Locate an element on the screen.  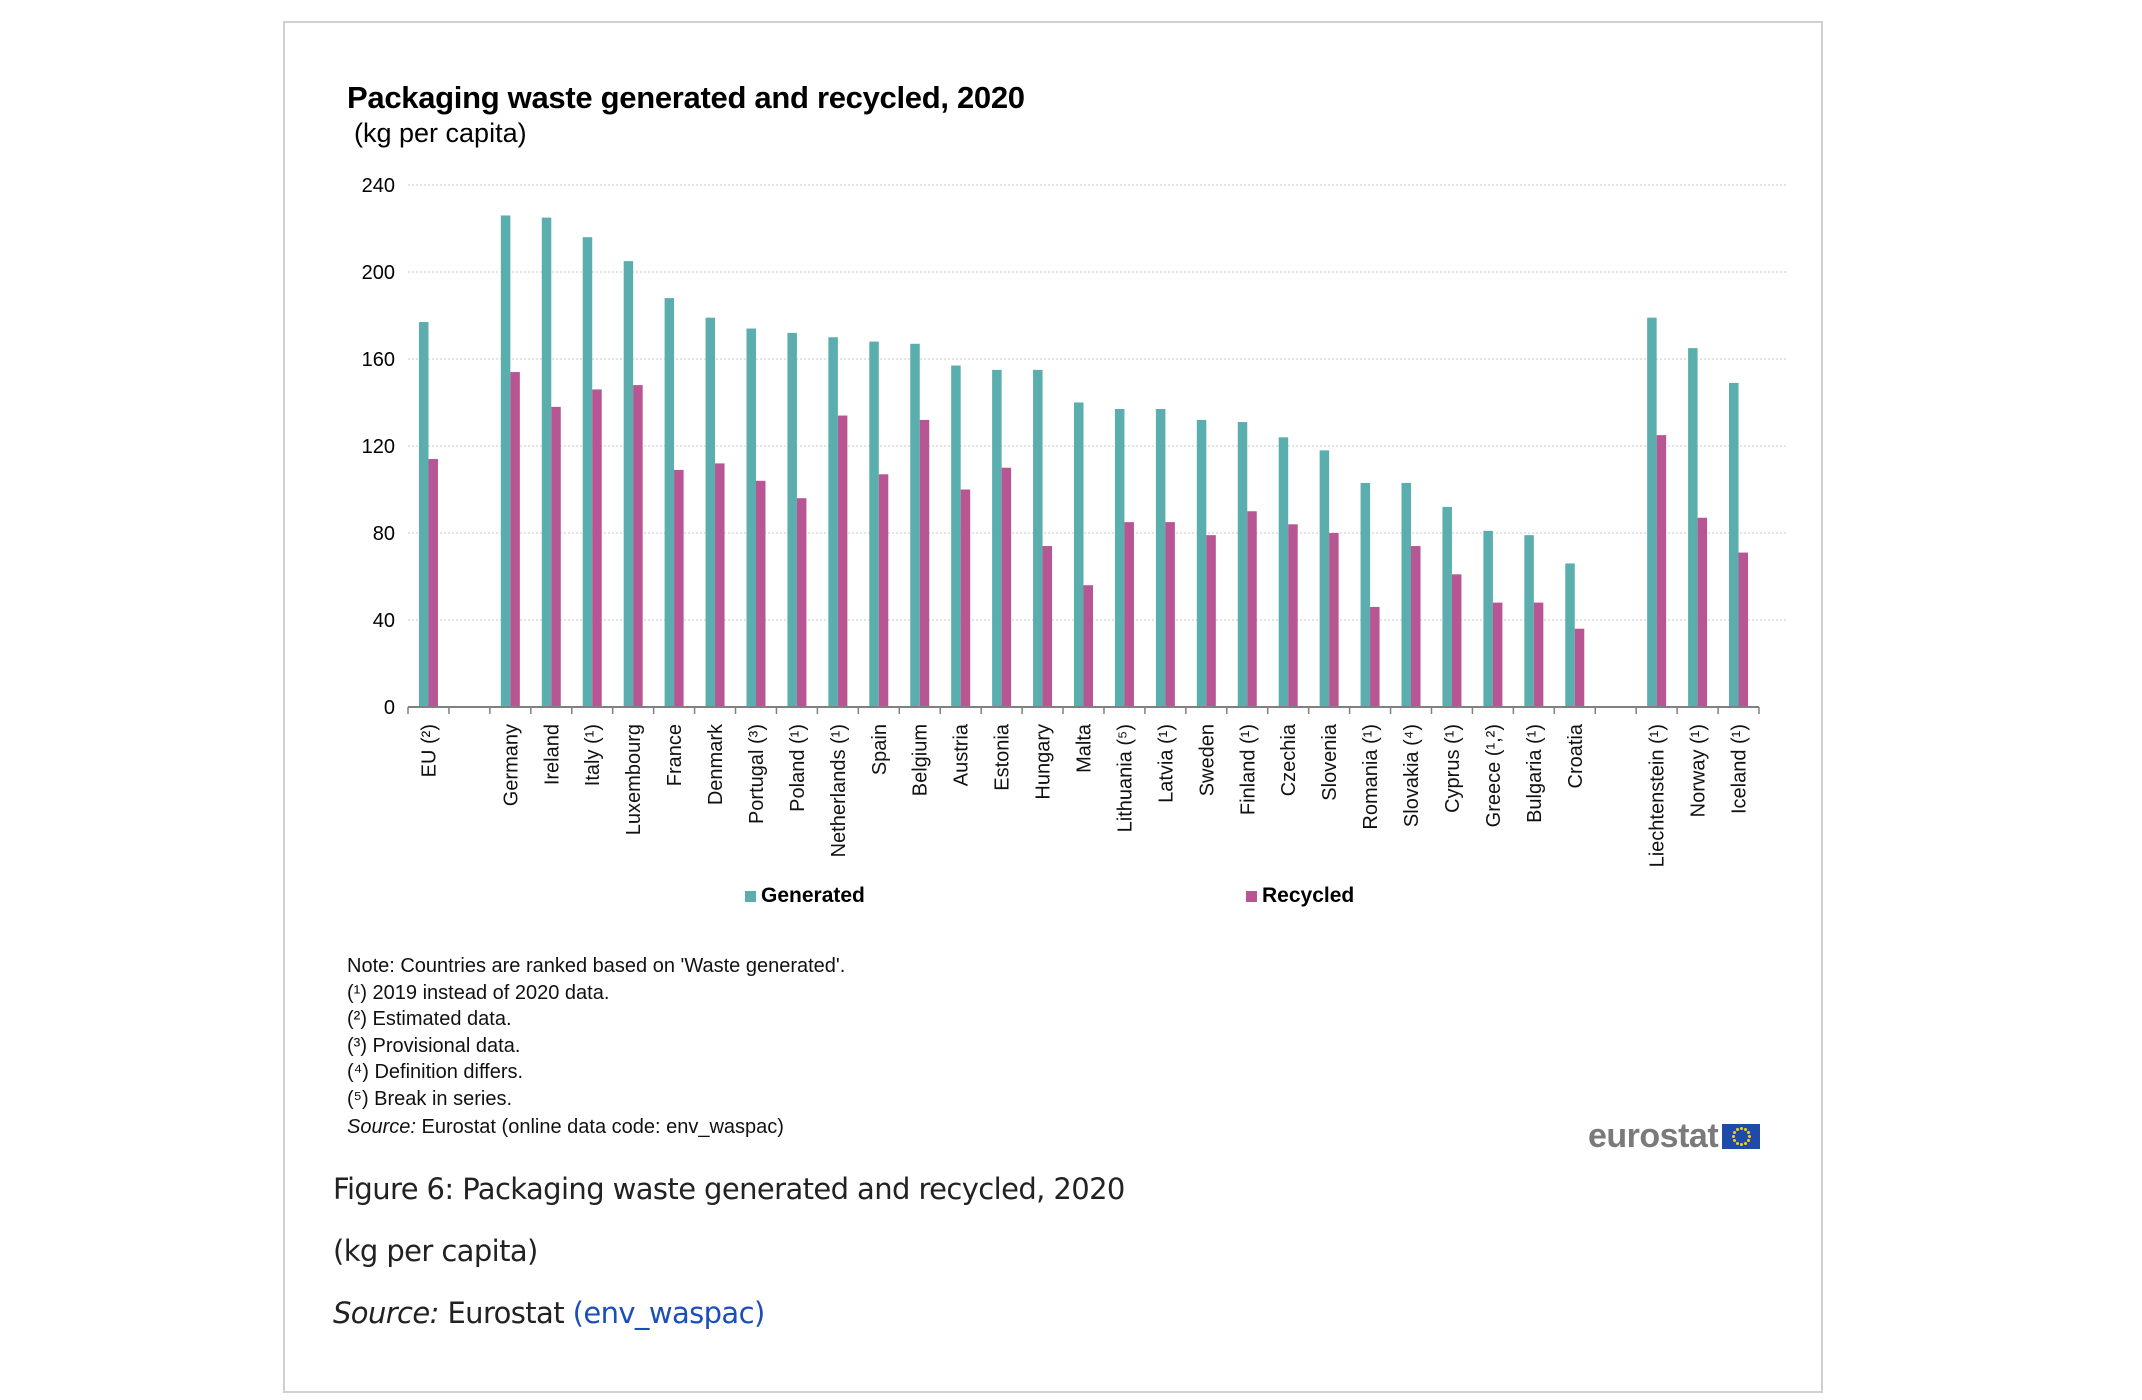
y-tick-label: 240 is located at coordinates (378, 186).